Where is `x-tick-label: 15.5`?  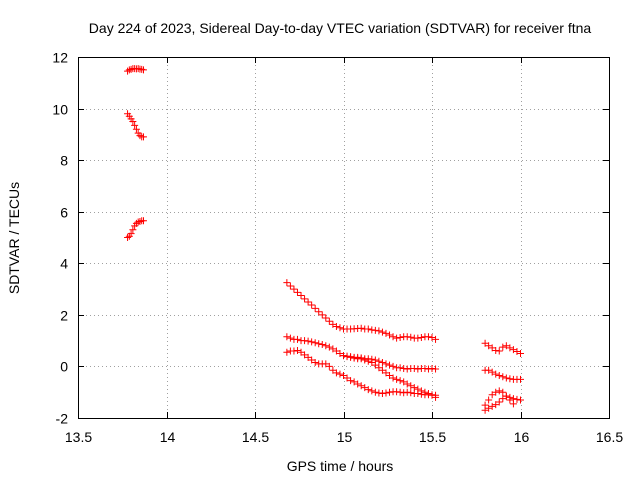 x-tick-label: 15.5 is located at coordinates (432, 437).